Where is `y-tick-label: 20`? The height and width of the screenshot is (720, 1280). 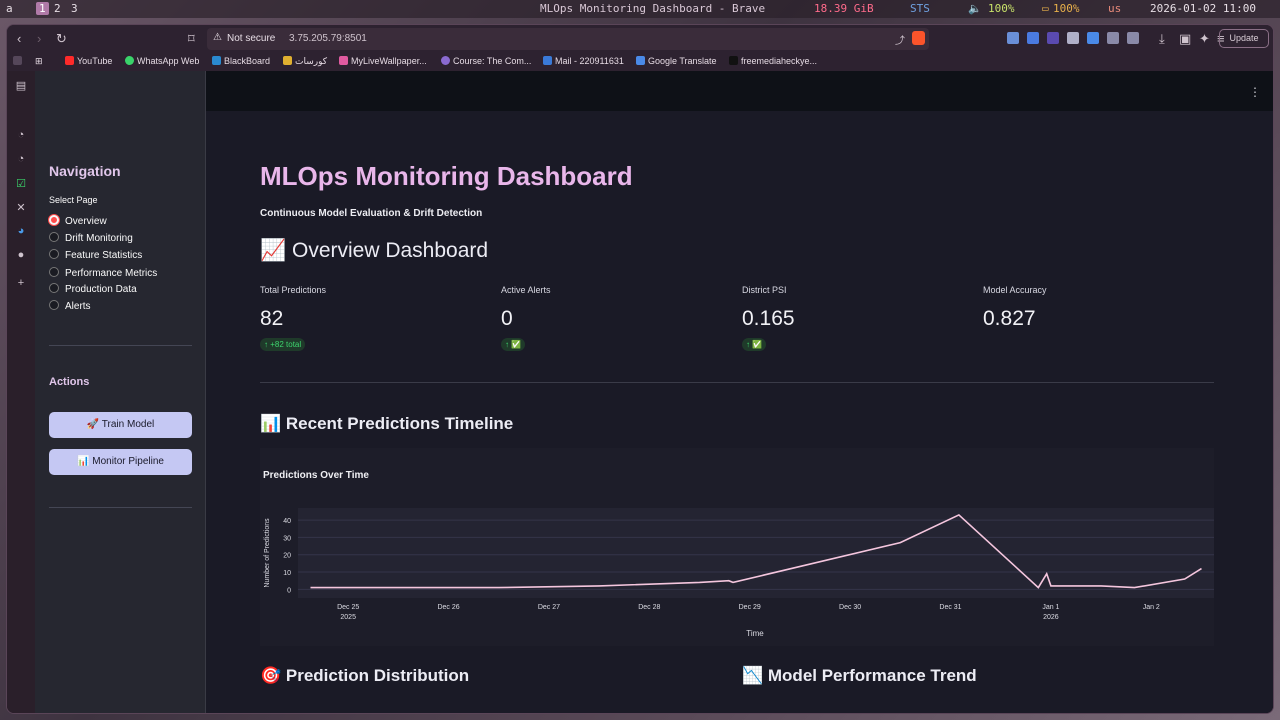 y-tick-label: 20 is located at coordinates (287, 556).